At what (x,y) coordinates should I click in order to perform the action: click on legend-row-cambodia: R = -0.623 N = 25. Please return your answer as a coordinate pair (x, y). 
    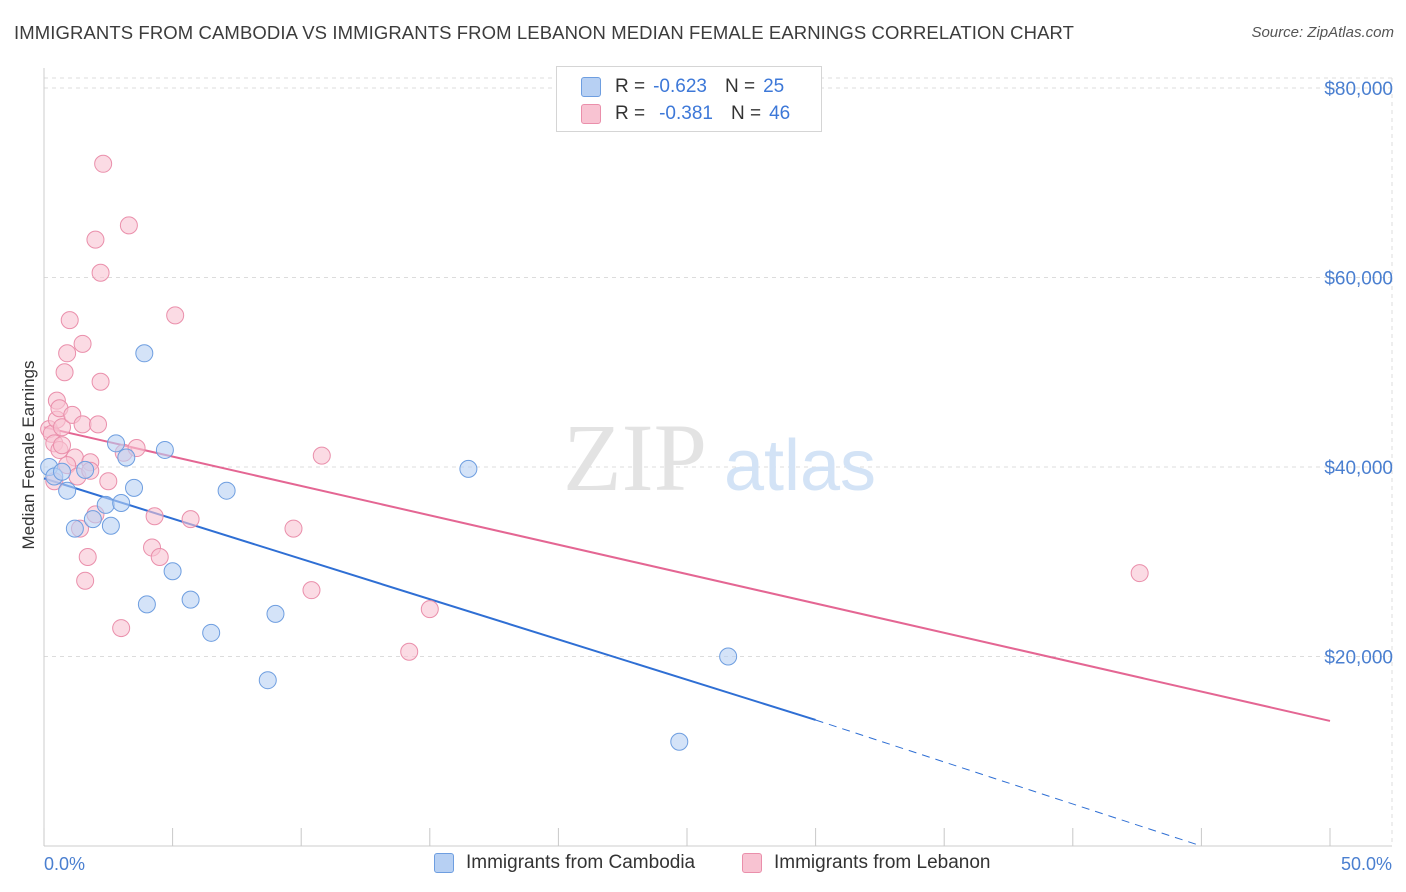
    Looking at the image, I should click on (682, 87).